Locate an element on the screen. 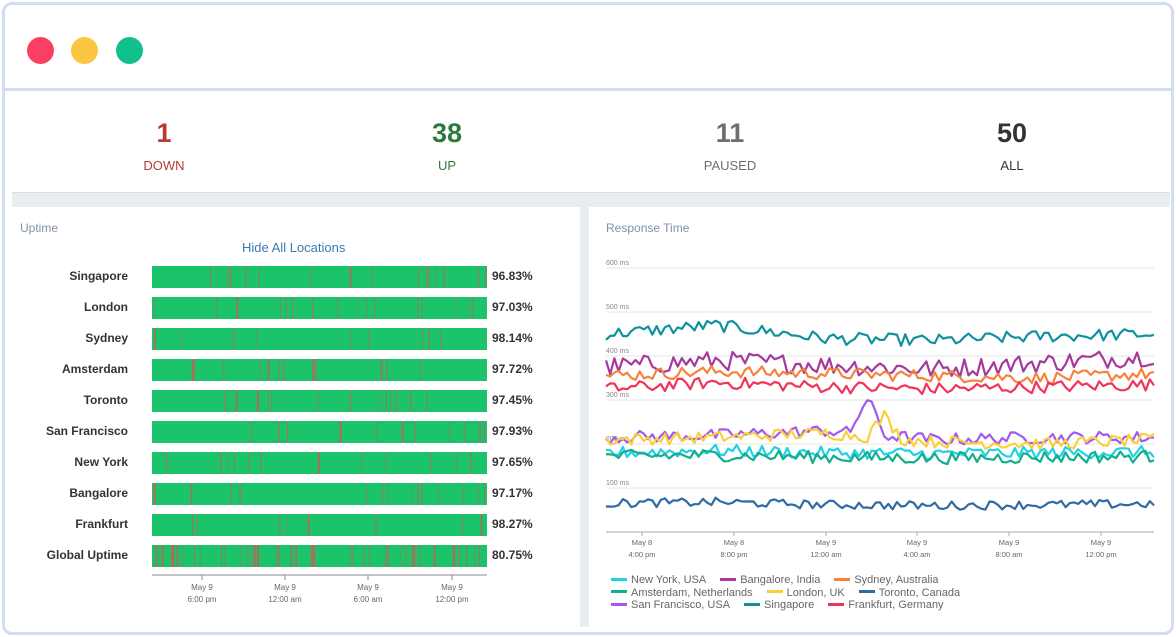 The width and height of the screenshot is (1176, 637). x-tick-time: 12:00 am is located at coordinates (825, 554).